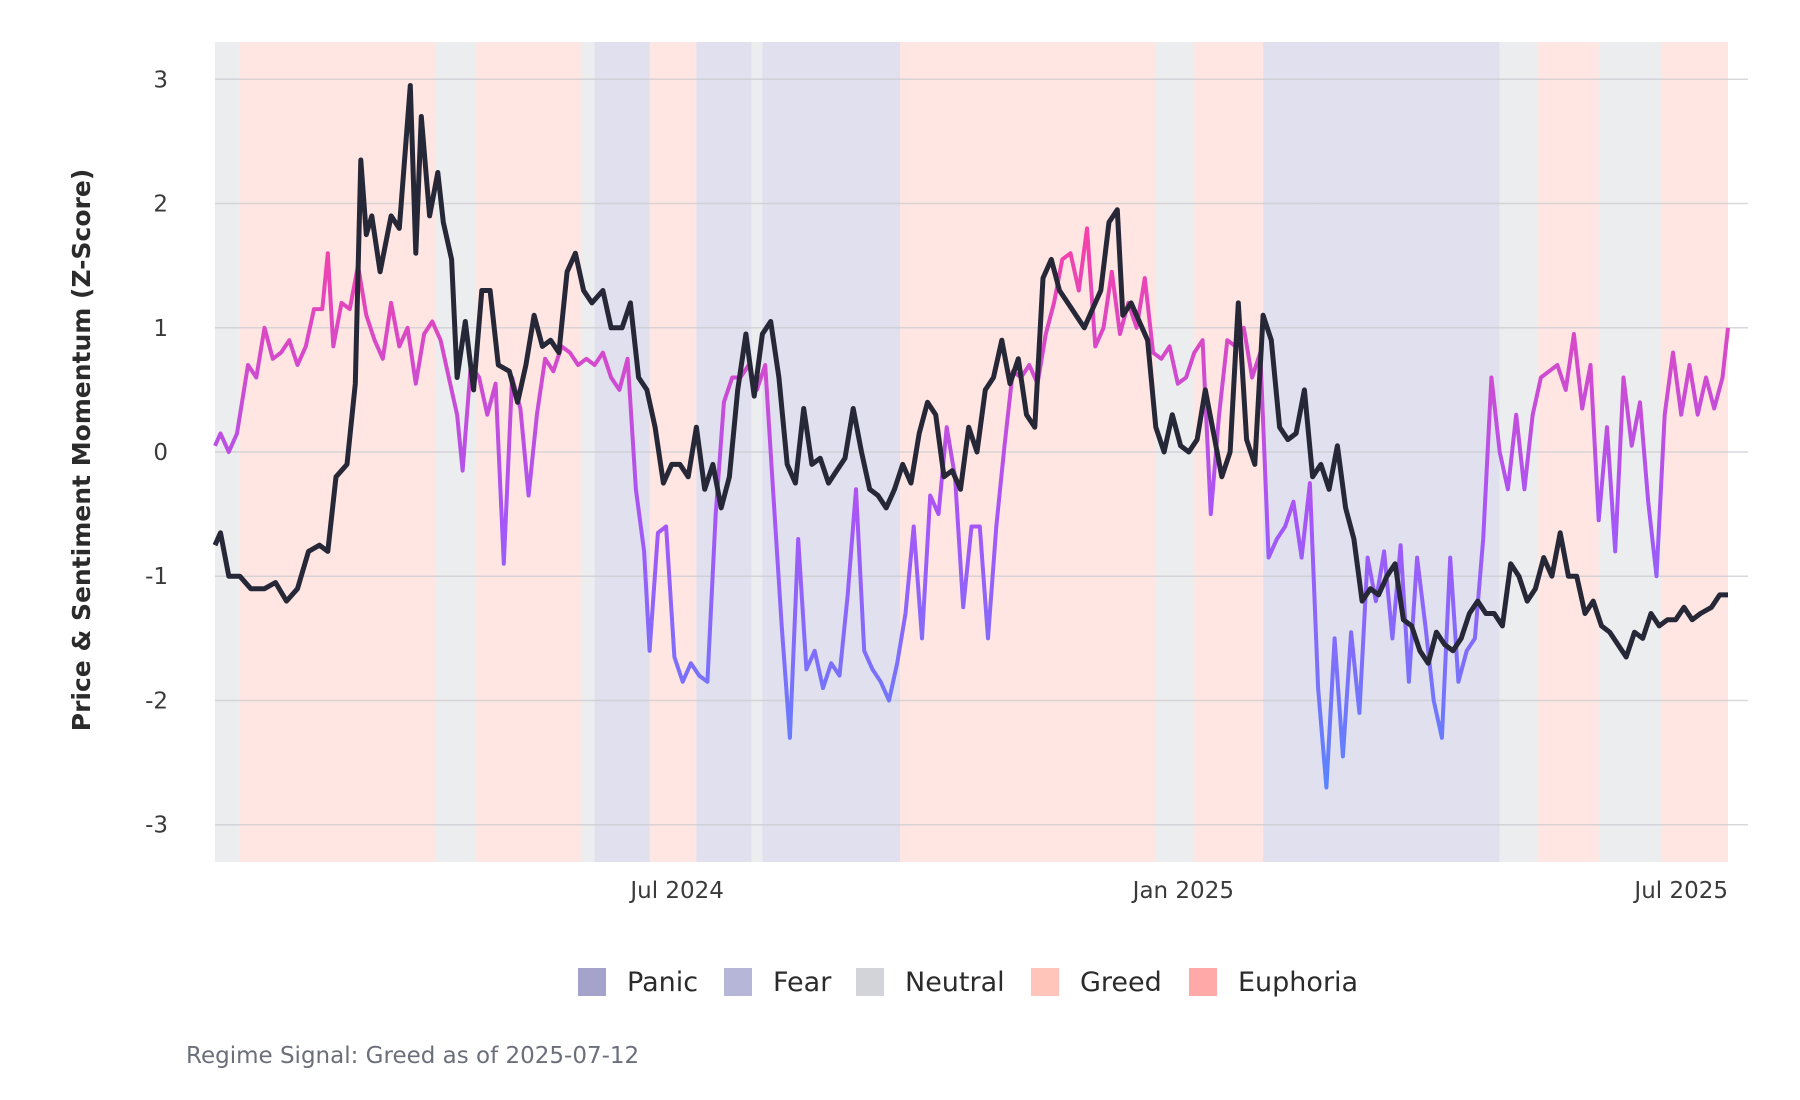 The image size is (1800, 1100). I want to click on y-tick-label: 2, so click(160, 205).